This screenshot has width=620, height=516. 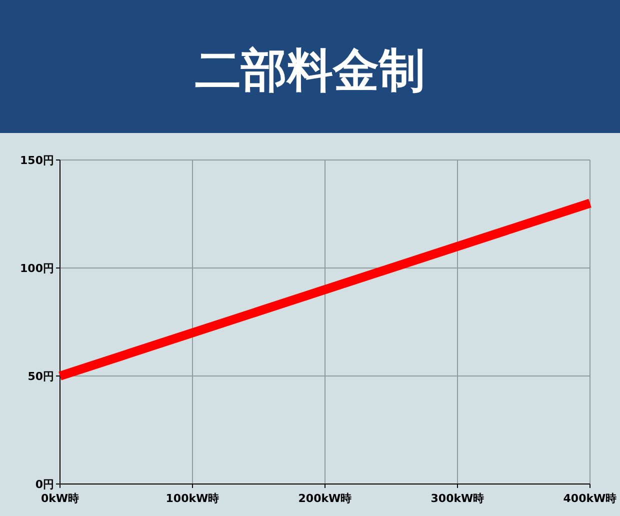 I want to click on chart-title: 二部料金制, so click(x=310, y=70).